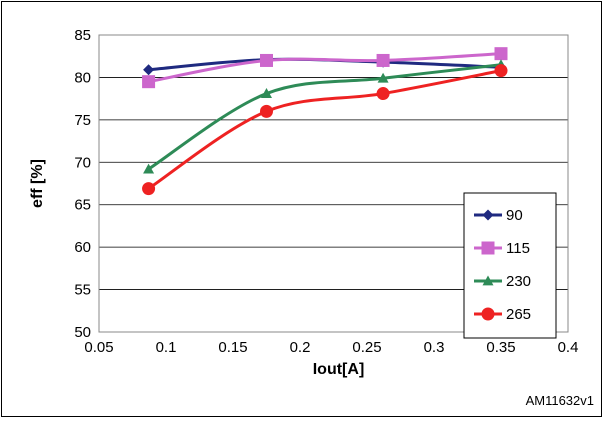  What do you see at coordinates (331, 347) in the screenshot?
I see `x-tick-labels: 0.05 0.1 0.15 0.2 0.25 0.3 0.35 0.4` at bounding box center [331, 347].